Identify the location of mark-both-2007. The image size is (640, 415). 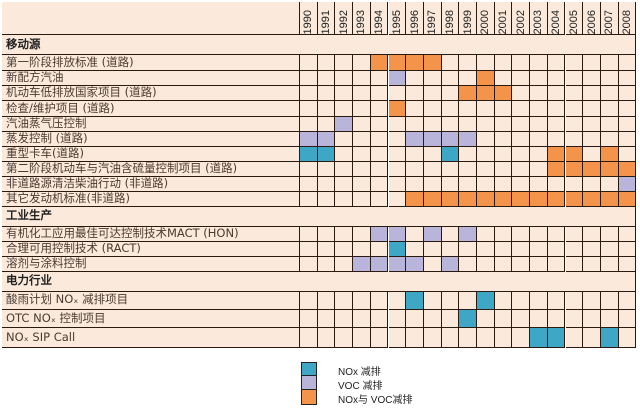
(609, 154).